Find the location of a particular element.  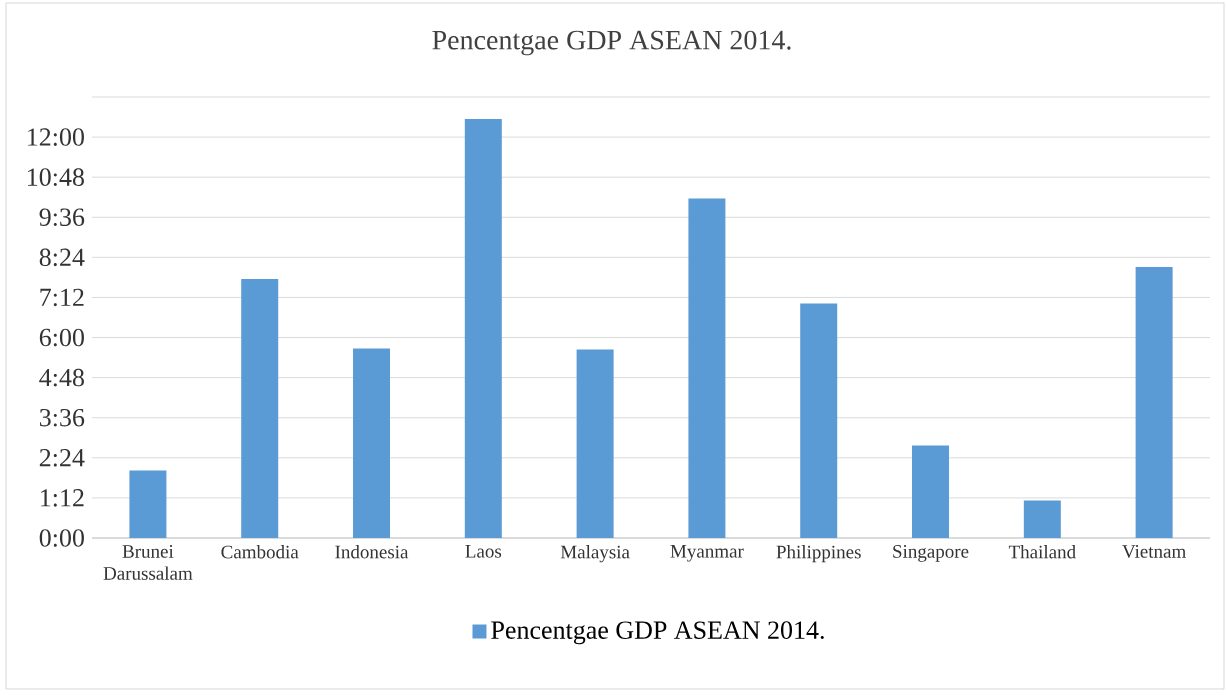

y-tick-label: 6:00 is located at coordinates (61, 337).